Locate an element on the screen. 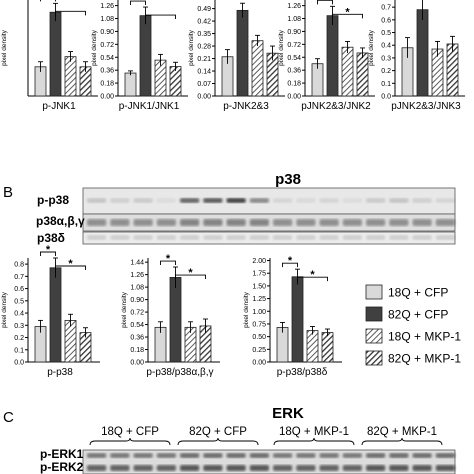 The image size is (474, 474). legend-swatch is located at coordinates (374, 292).